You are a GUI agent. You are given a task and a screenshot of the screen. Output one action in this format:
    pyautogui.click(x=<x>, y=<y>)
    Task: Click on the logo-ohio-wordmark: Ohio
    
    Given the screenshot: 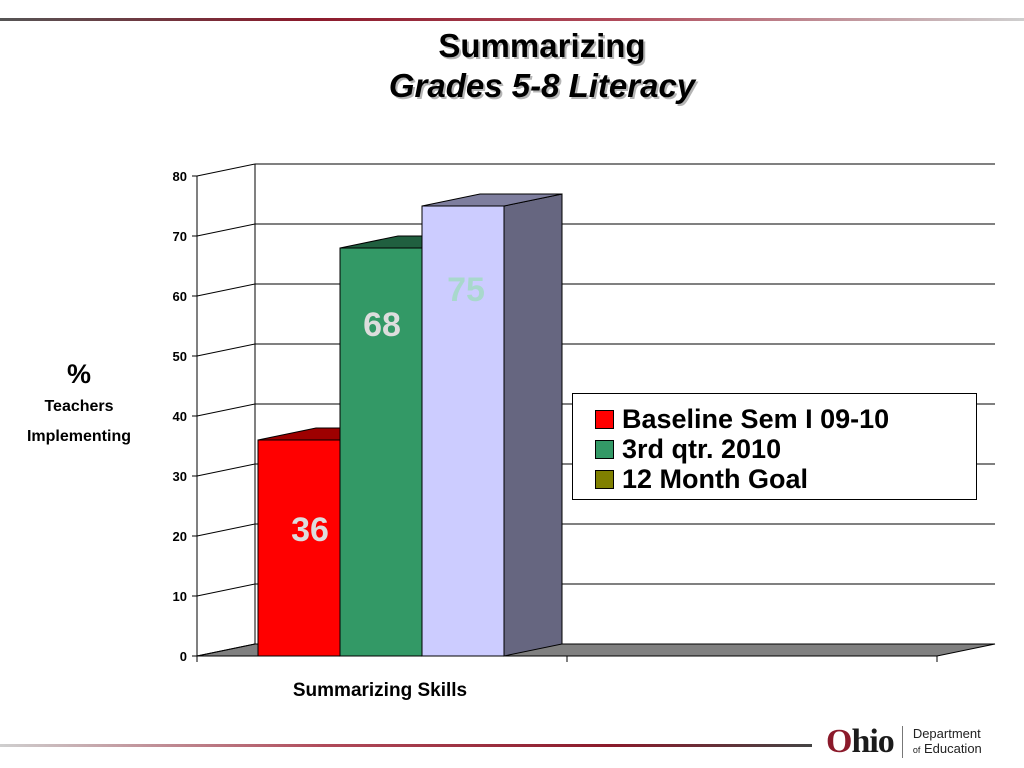 What is the action you would take?
    pyautogui.click(x=860, y=742)
    